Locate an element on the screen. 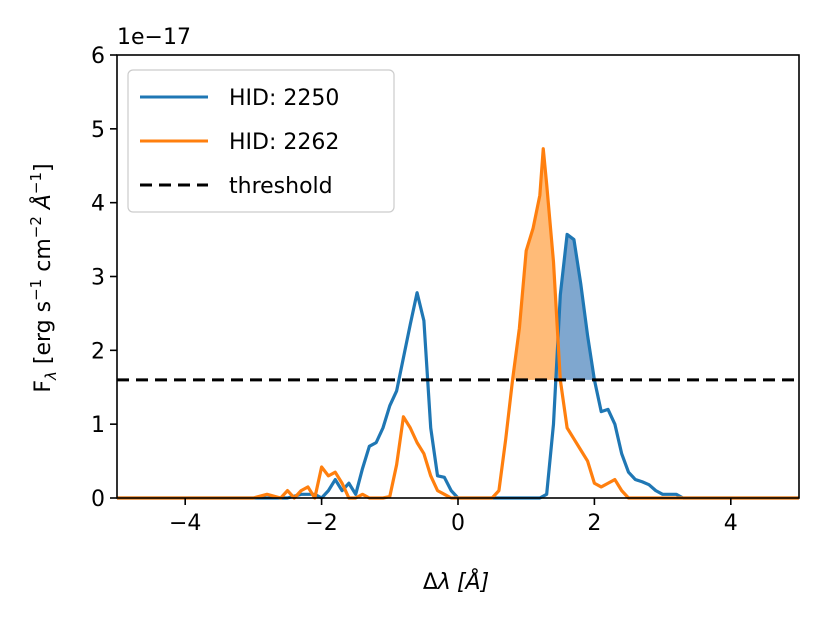  y-axis-label: Fλ [erg s−1 cm−2 Å−1] is located at coordinates (43, 277).